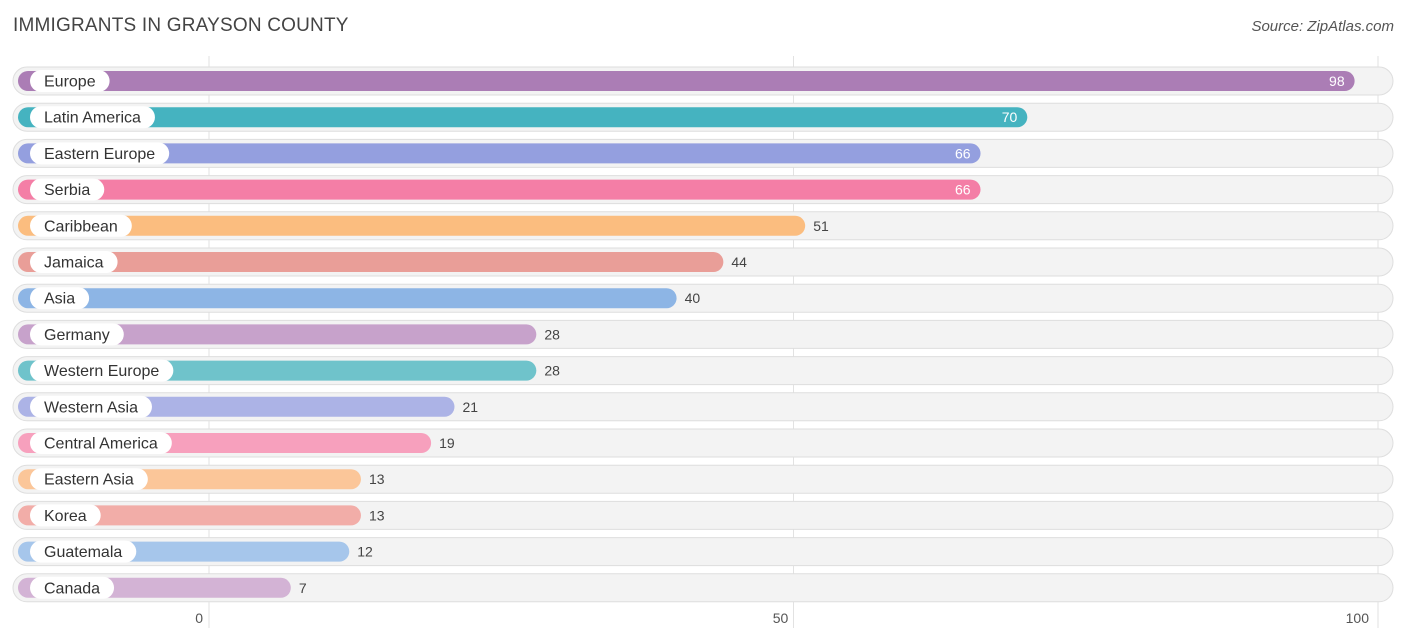 This screenshot has width=1406, height=643. I want to click on category-label: Western Europe, so click(101, 371).